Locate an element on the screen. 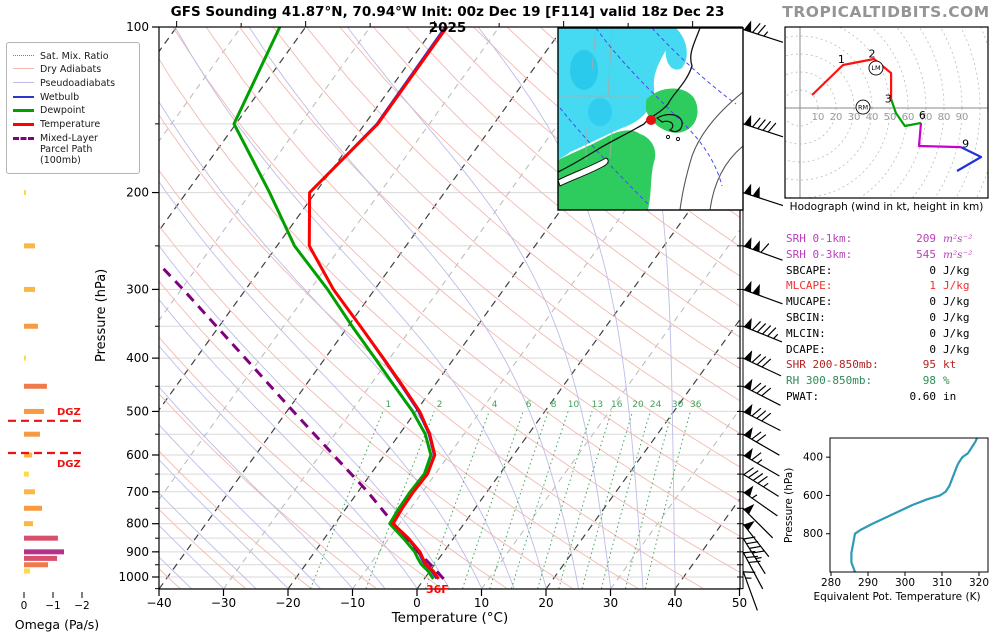 The width and height of the screenshot is (1000, 636). thetae-x-tick-label: 320 is located at coordinates (979, 583).